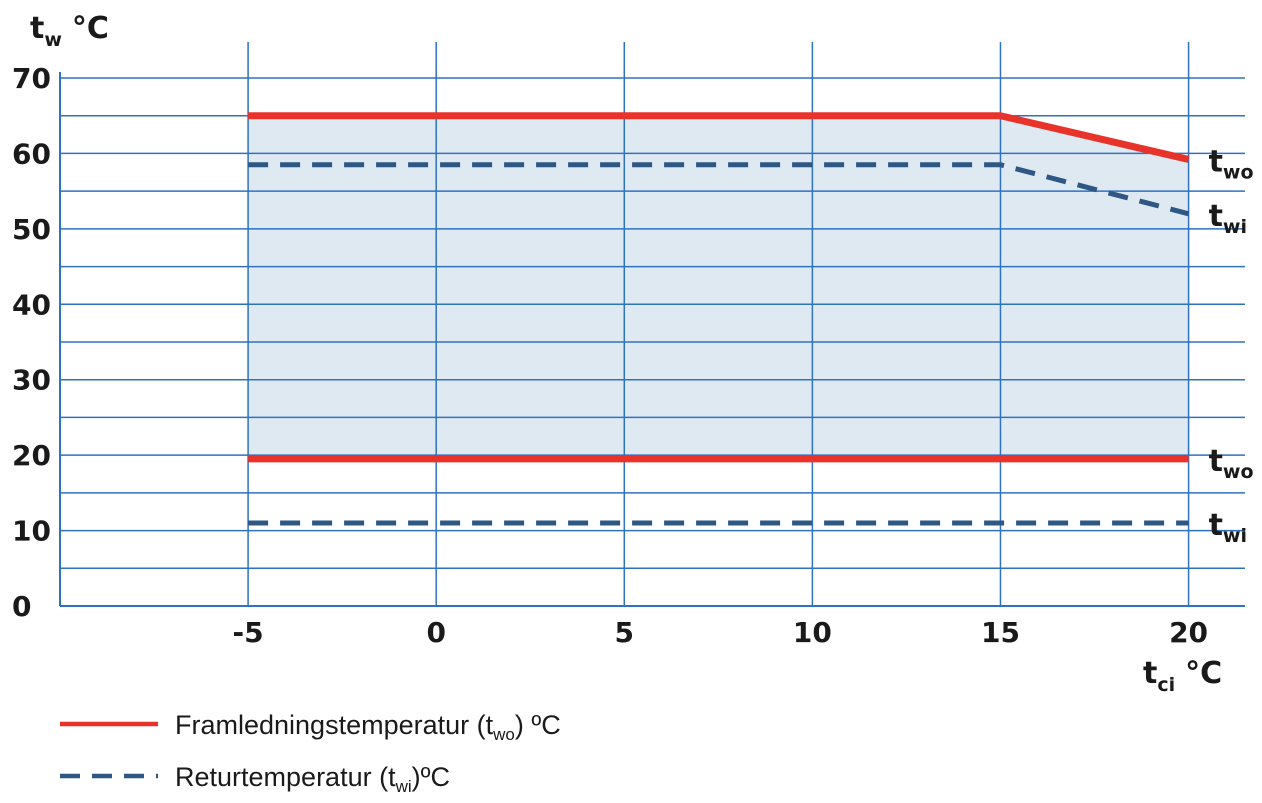 The width and height of the screenshot is (1262, 803). Describe the element at coordinates (31, 229) in the screenshot. I see `y-tick-label: 50` at that location.